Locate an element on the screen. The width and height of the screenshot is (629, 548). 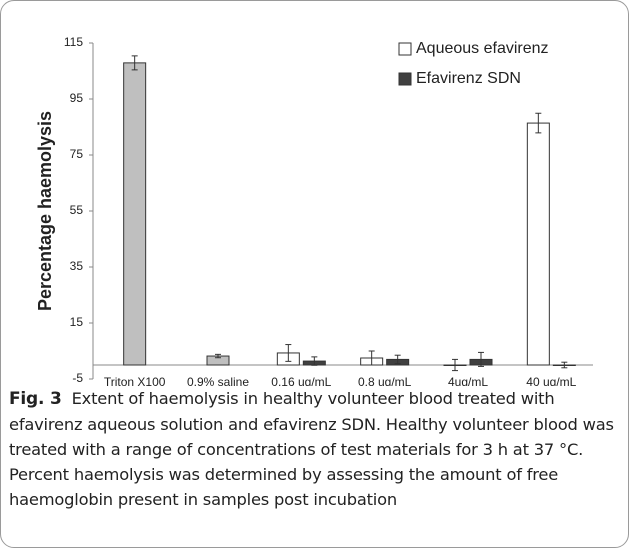
y-axis-label: Percentage haemolysis is located at coordinates (45, 211).